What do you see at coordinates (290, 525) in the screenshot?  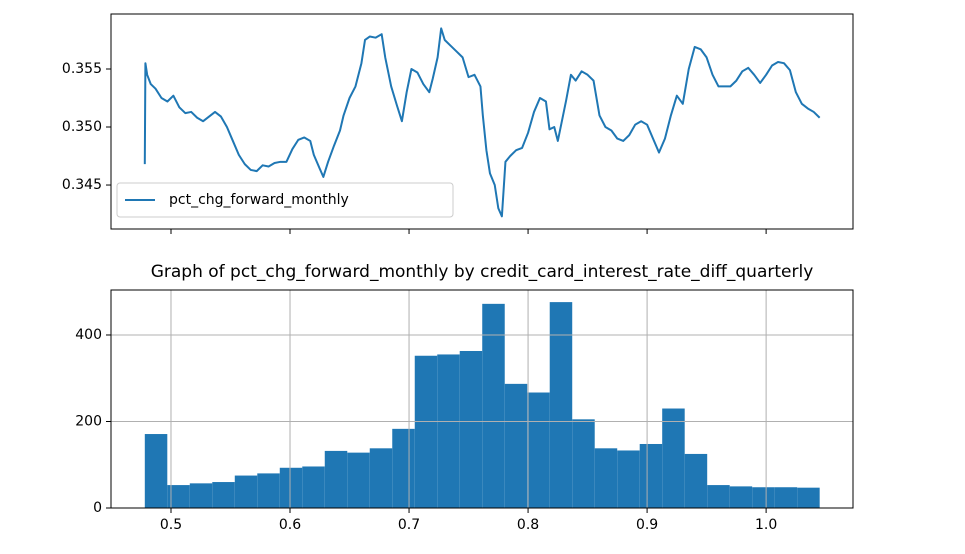 I see `x-tick-label: 0.6` at bounding box center [290, 525].